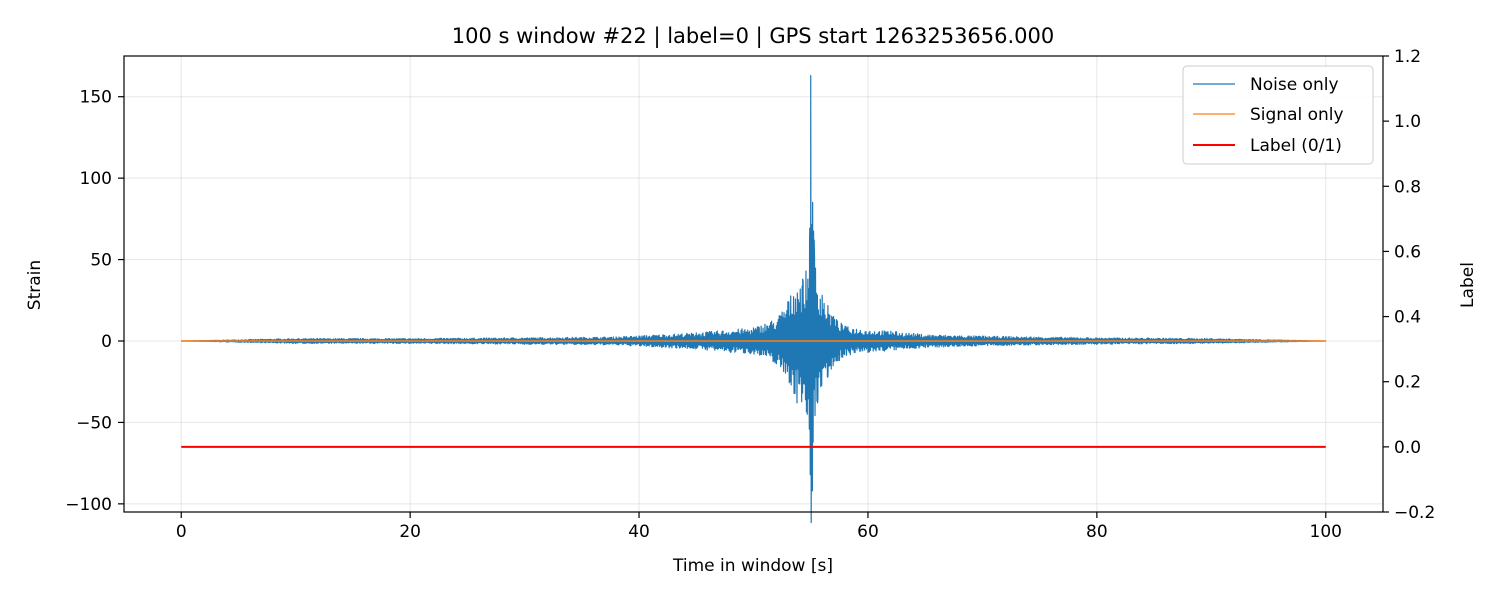 The image size is (1500, 604). I want to click on legend-item-noise: Noise only, so click(1266, 85).